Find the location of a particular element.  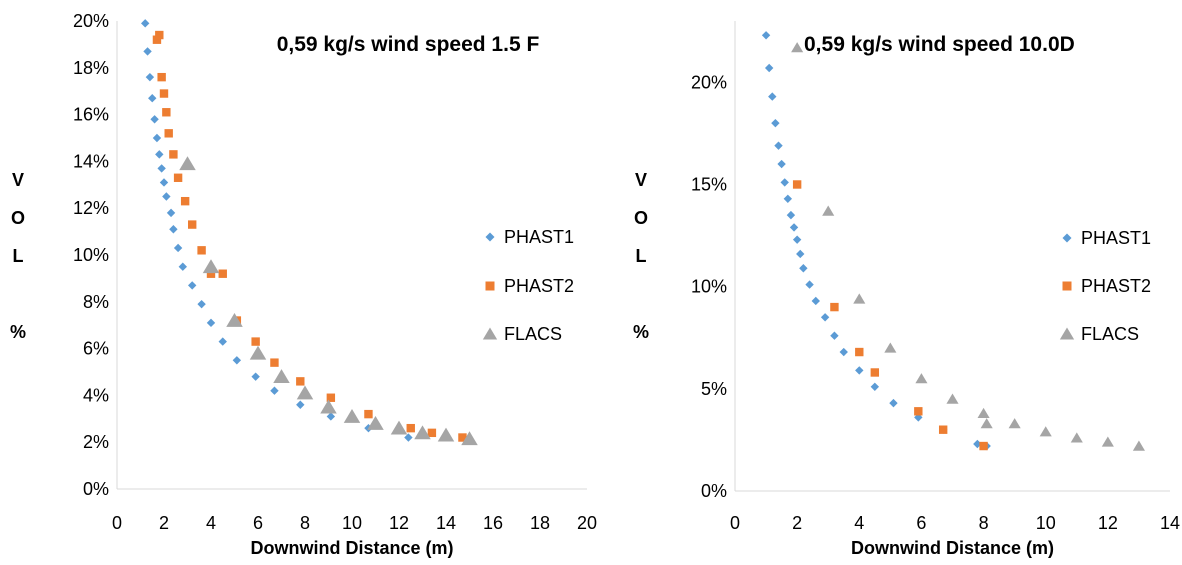

legend-label: PHAST2 is located at coordinates (539, 286).